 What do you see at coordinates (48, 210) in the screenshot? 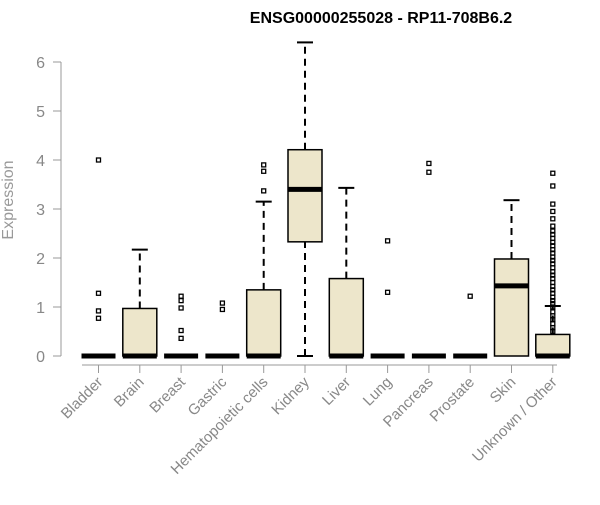
I see `y-axis-ticks: 0 1 2 3 4 5 6` at bounding box center [48, 210].